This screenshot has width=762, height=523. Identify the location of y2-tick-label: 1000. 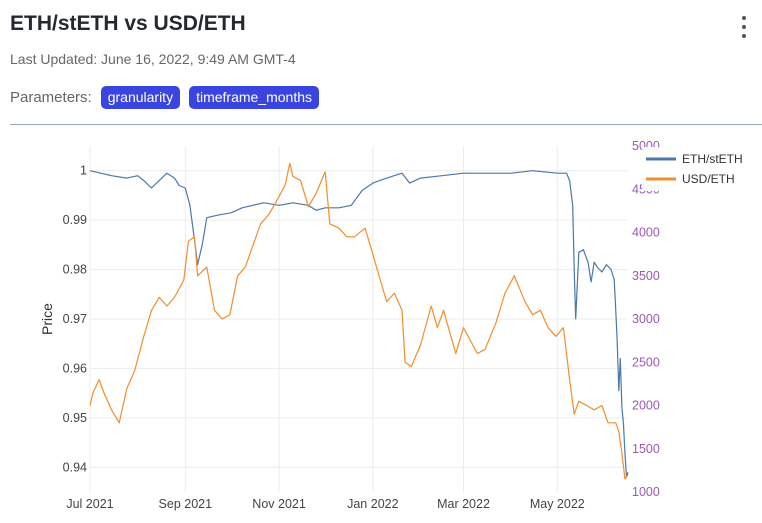
(646, 492).